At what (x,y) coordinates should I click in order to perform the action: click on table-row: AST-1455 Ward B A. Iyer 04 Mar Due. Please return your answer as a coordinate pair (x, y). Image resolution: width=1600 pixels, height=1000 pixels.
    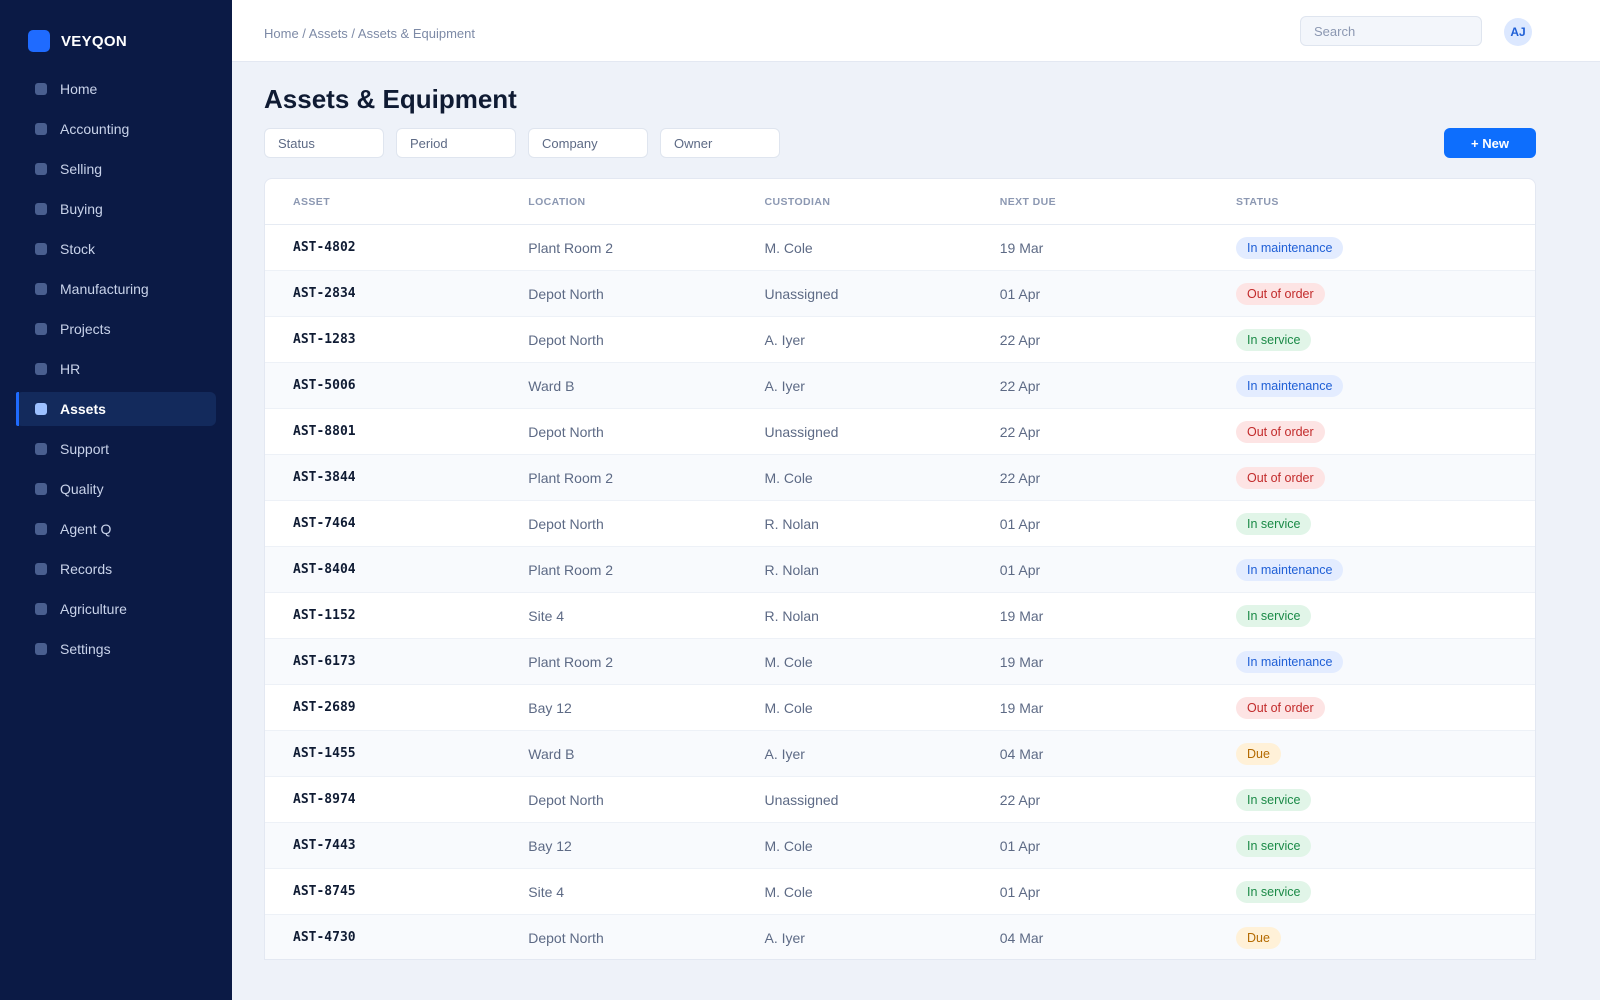
    Looking at the image, I should click on (900, 754).